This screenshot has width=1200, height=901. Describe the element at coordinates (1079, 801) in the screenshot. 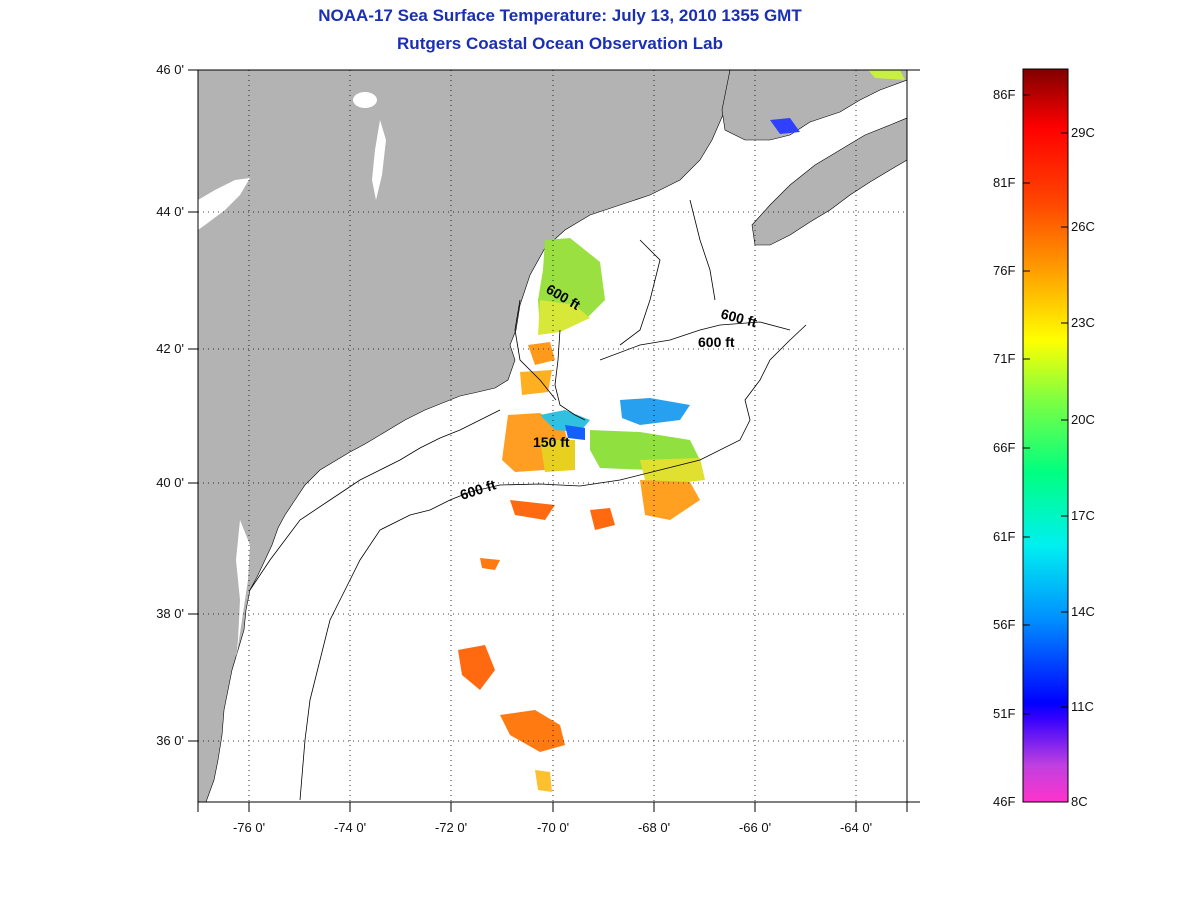

I see `colorbar-c-8: 8C` at that location.